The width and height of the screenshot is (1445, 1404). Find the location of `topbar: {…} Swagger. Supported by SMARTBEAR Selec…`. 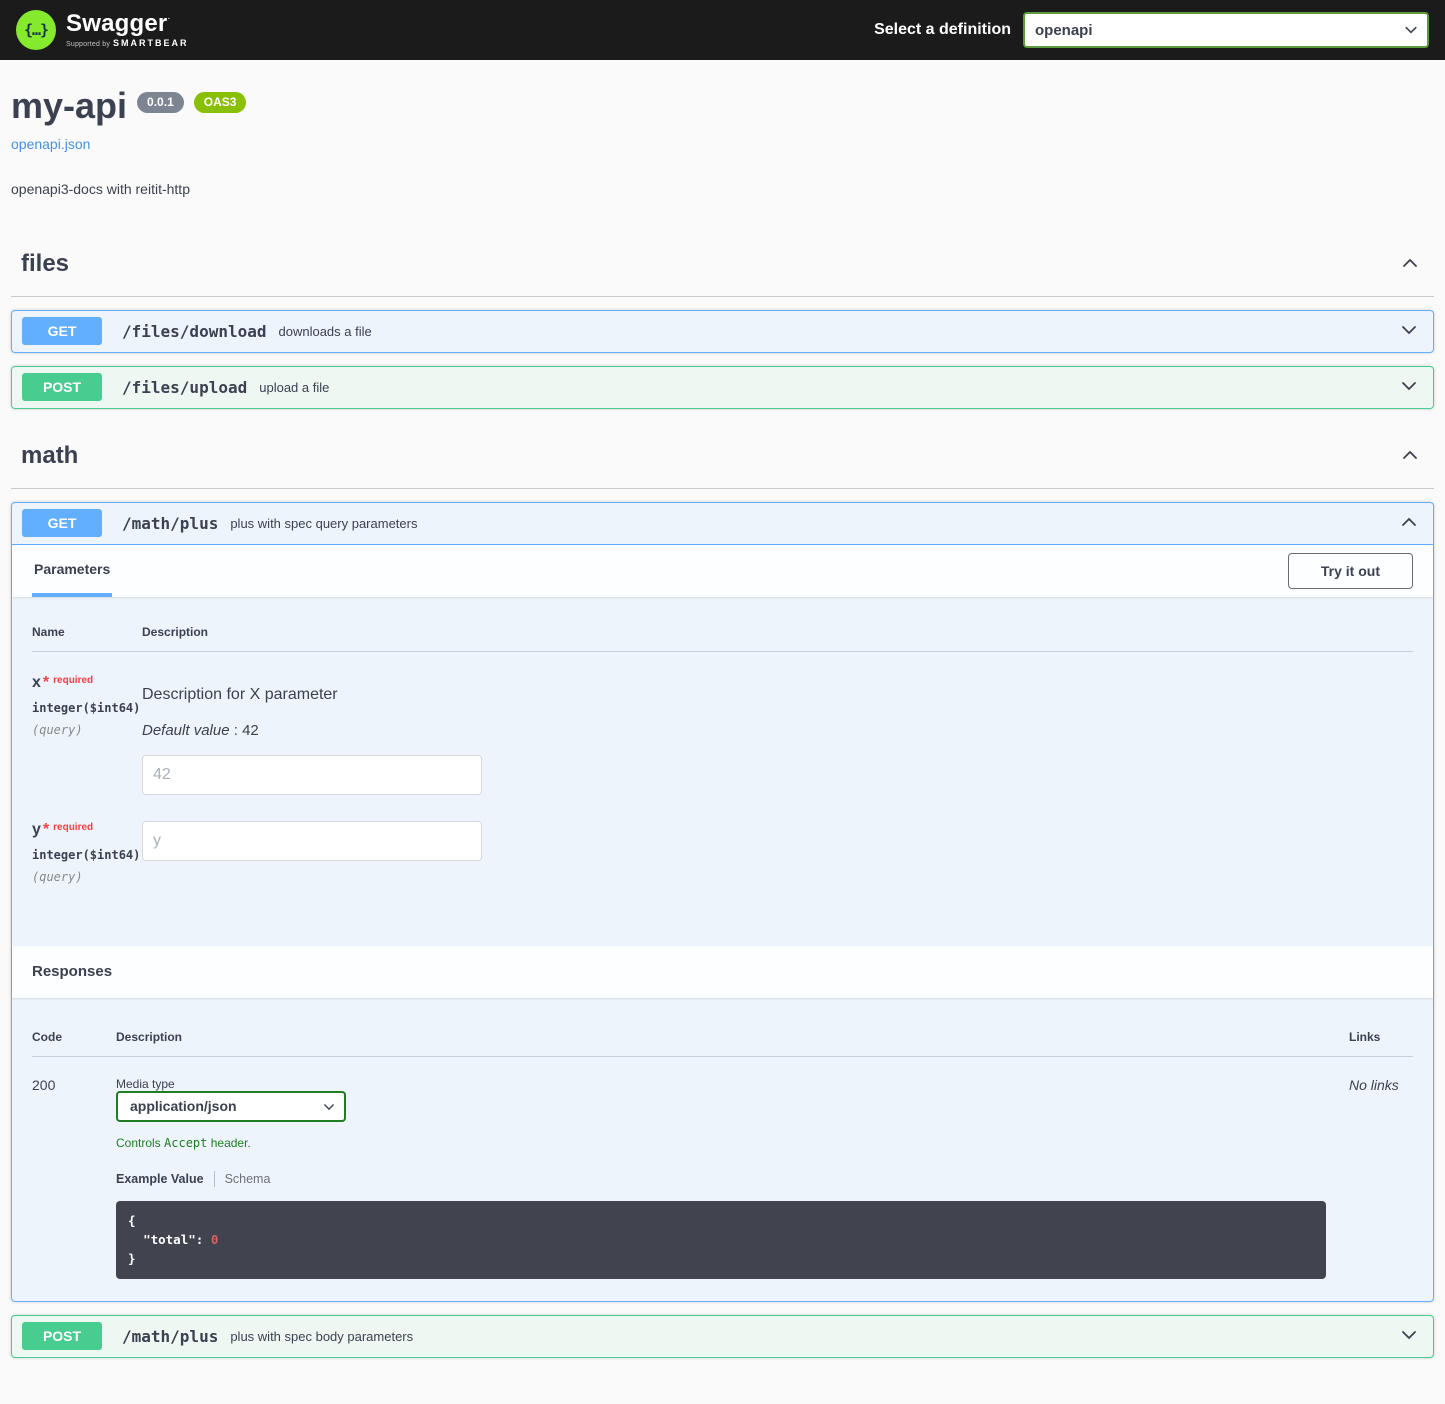

topbar: {…} Swagger. Supported by SMARTBEAR Selec… is located at coordinates (722, 30).